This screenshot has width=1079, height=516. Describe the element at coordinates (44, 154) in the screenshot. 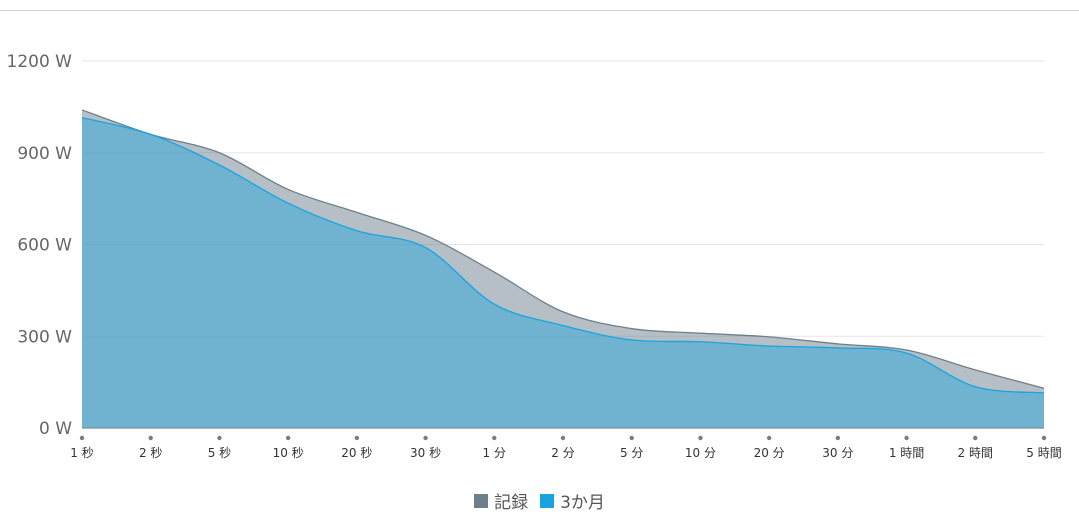

I see `y-tick-label: 900 W` at that location.